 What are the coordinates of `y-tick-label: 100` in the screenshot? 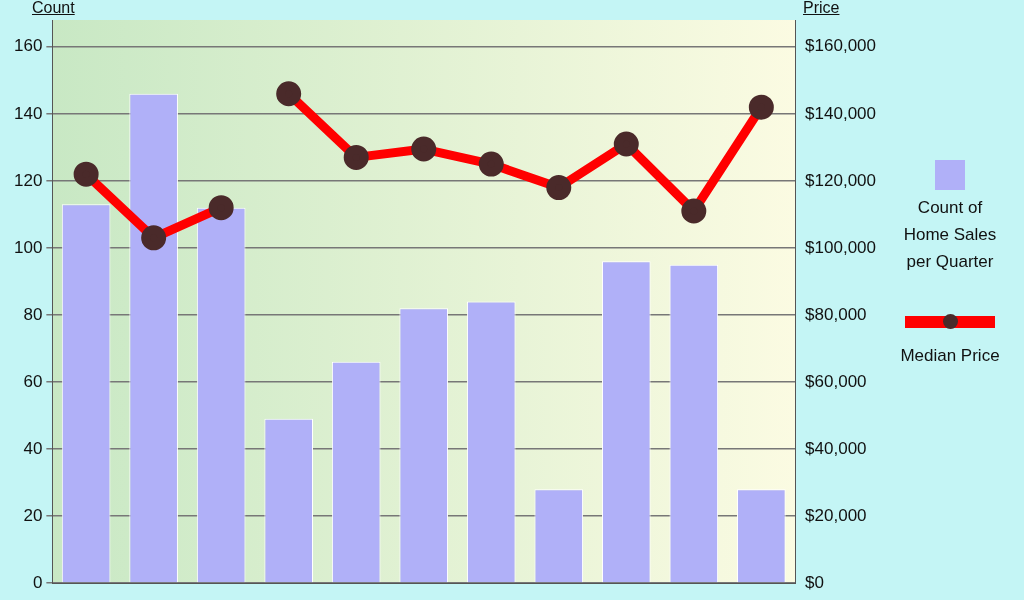 It's located at (28, 247).